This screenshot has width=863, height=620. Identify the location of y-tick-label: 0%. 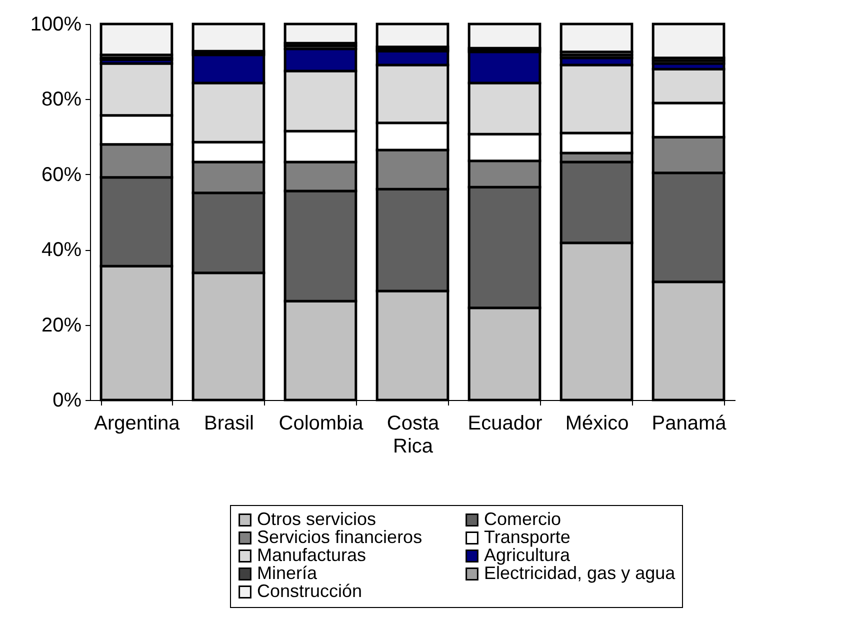
(67, 401).